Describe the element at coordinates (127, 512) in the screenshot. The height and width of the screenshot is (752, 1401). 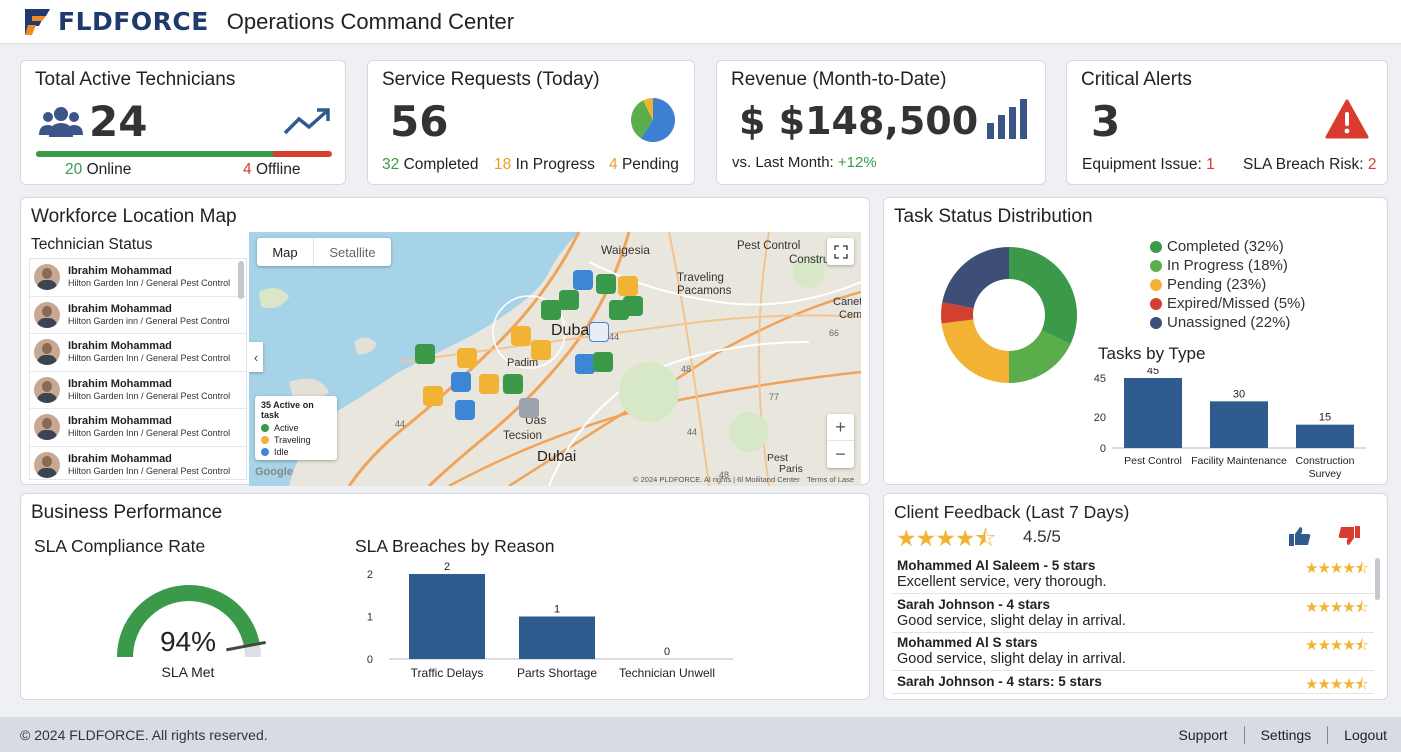
I see `business-title: Business Performance` at that location.